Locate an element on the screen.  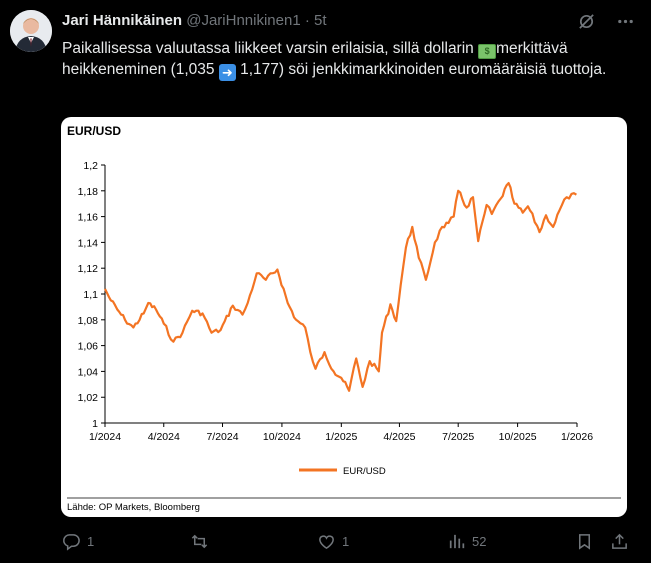
legend-label: EUR/USD is located at coordinates (364, 471).